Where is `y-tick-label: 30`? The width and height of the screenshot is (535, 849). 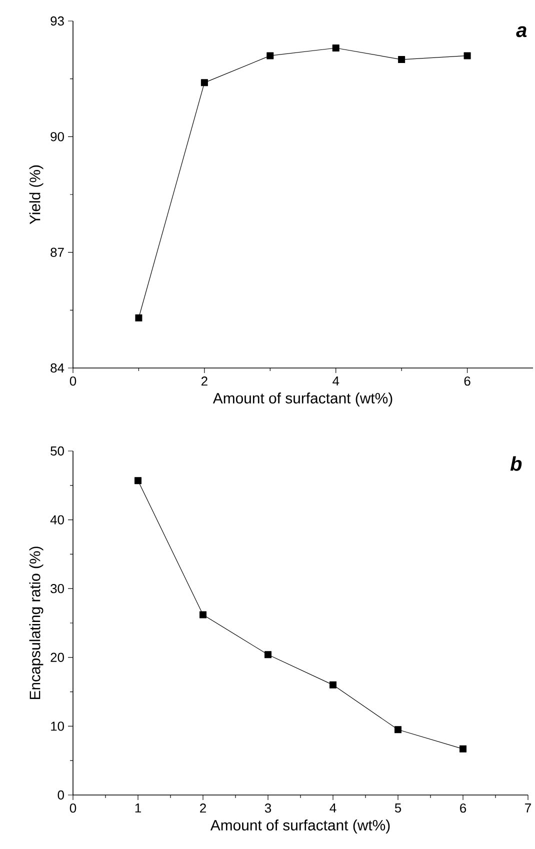 y-tick-label: 30 is located at coordinates (57, 589).